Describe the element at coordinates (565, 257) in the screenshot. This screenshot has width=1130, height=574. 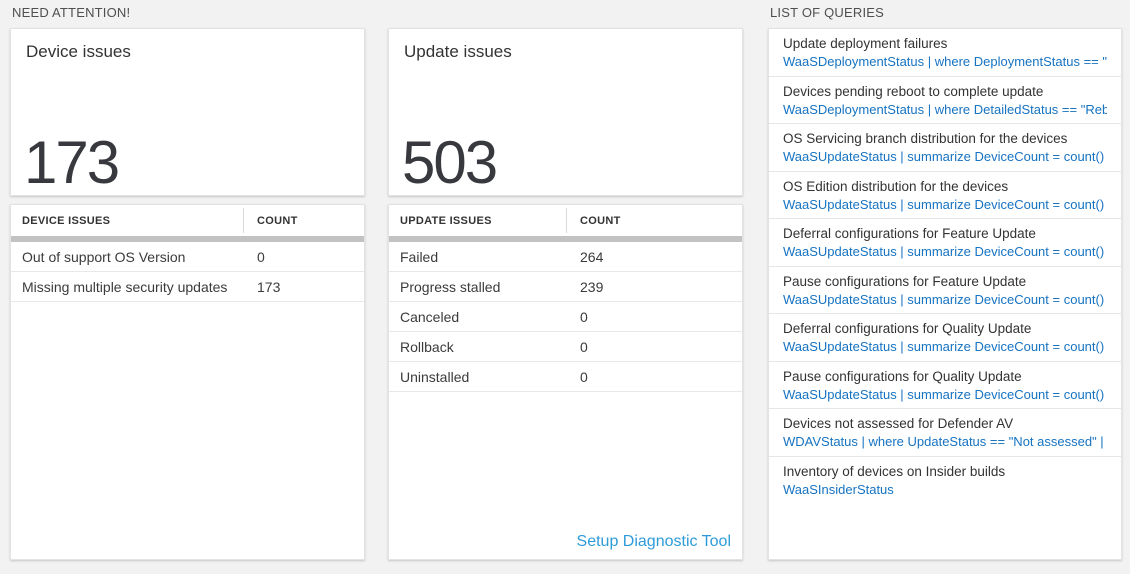
I see `table-row: Failed 264` at that location.